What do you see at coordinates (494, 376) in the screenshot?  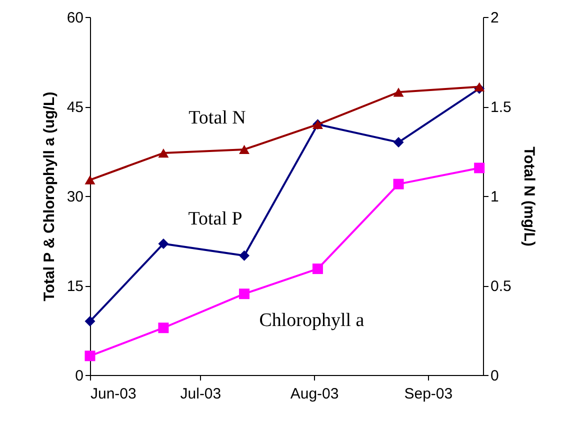 I see `y2-tick-label: 0` at bounding box center [494, 376].